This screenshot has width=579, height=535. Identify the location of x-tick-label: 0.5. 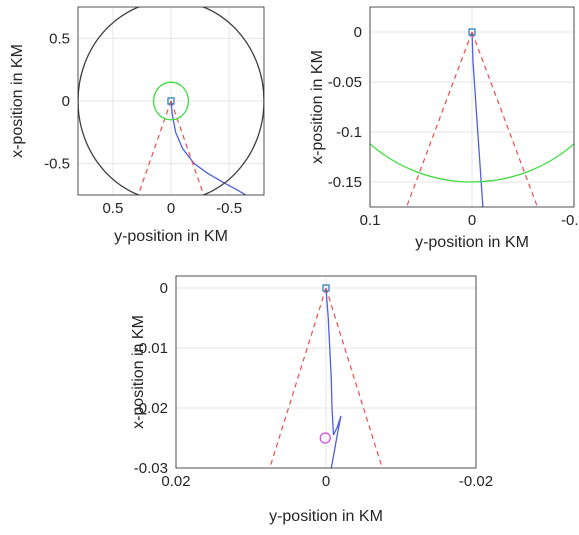
(112, 208).